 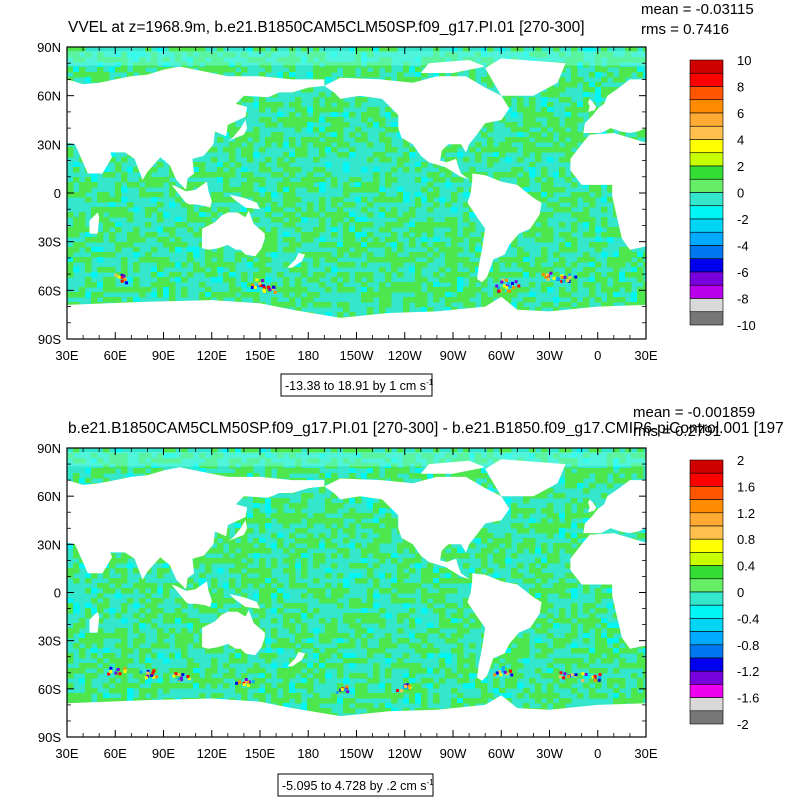 What do you see at coordinates (743, 299) in the screenshot?
I see `colorbar-label: -8` at bounding box center [743, 299].